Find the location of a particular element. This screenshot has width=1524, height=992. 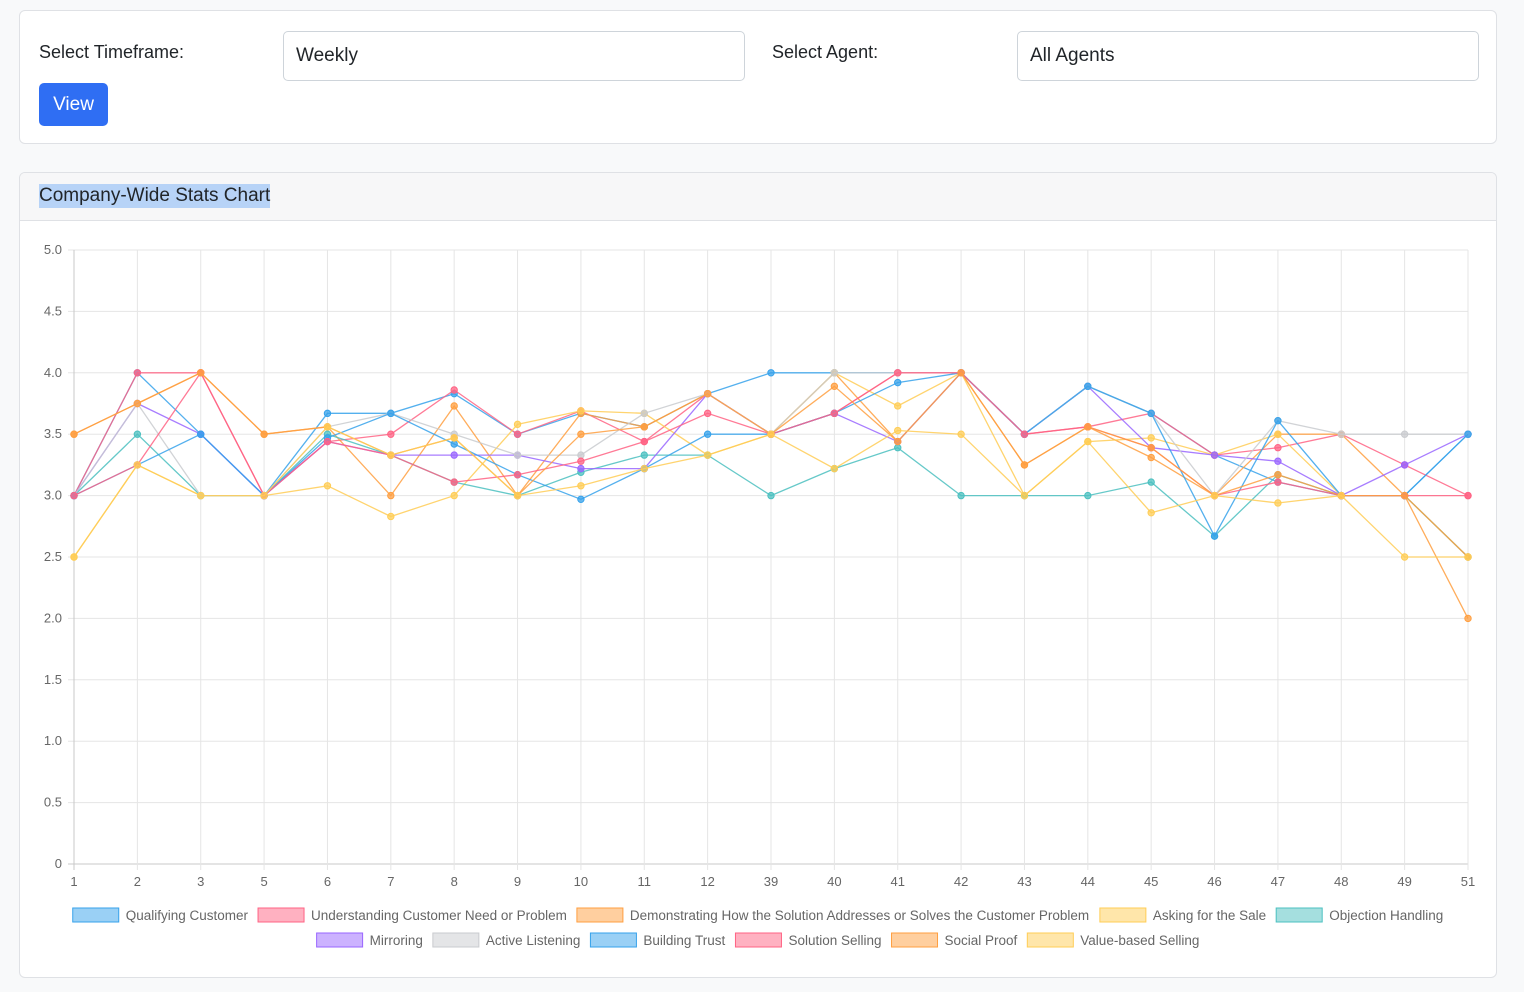

x-tick-label: 42 is located at coordinates (961, 881).